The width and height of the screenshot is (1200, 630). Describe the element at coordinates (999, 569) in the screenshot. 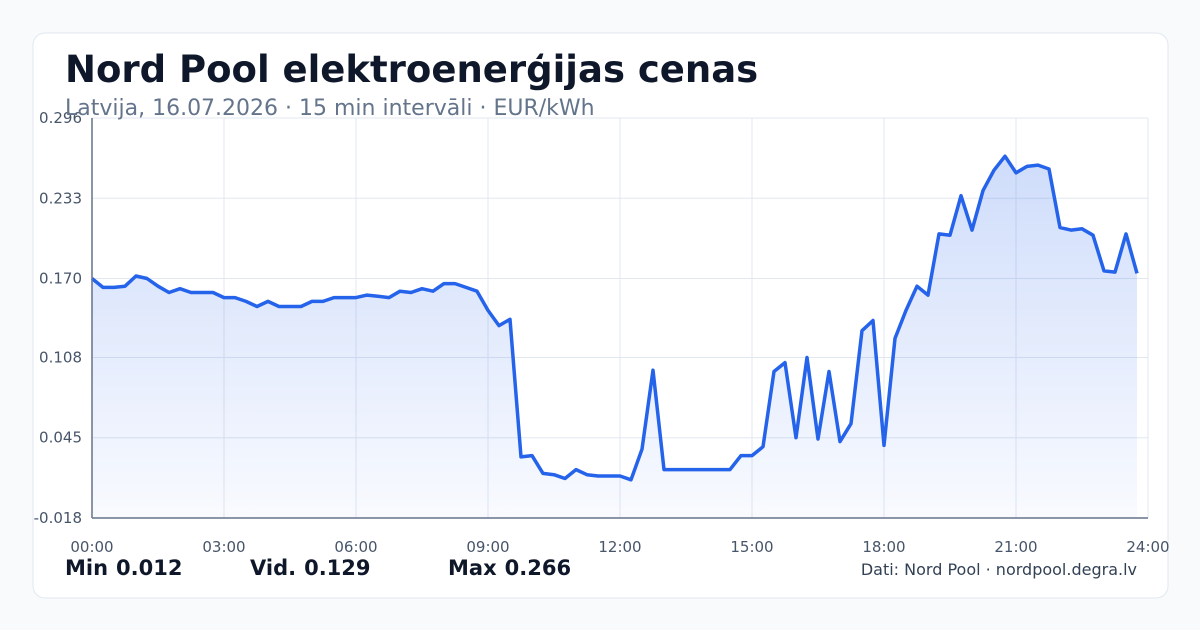

I see `source: Dati: Nord Pool · nordpool.degra.lv` at that location.